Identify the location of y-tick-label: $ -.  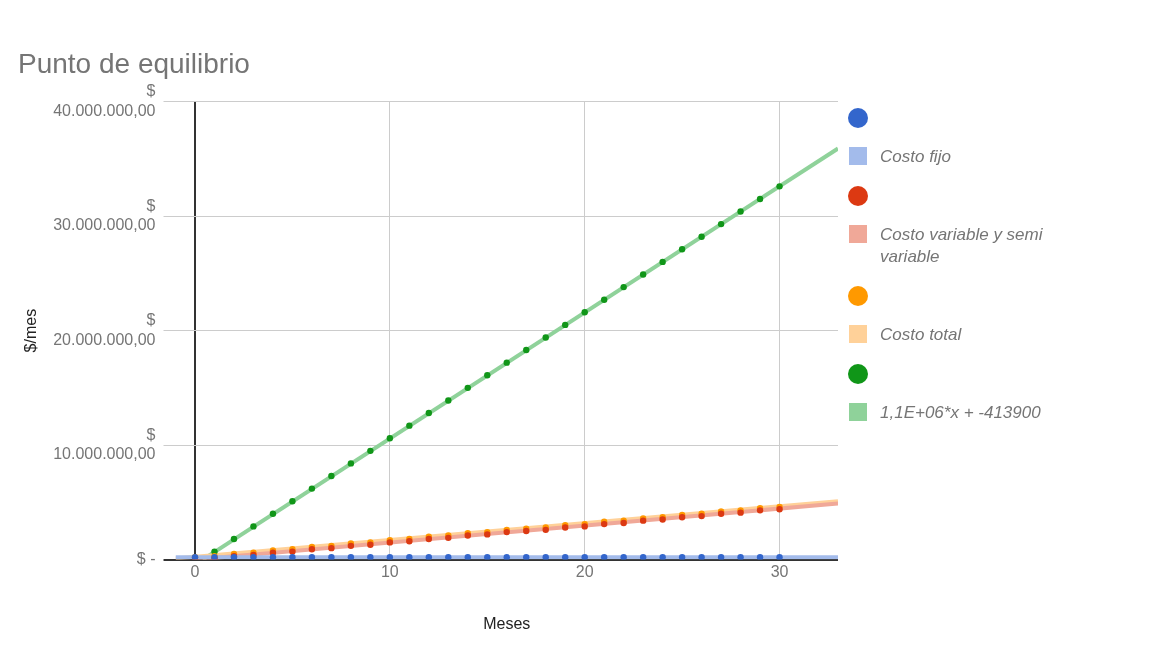
(146, 559).